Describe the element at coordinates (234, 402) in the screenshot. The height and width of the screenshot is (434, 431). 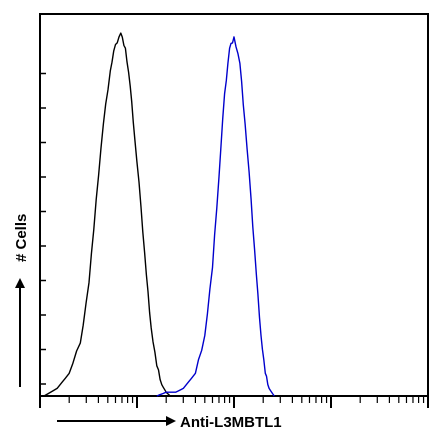
I see `x-axis-ticks` at that location.